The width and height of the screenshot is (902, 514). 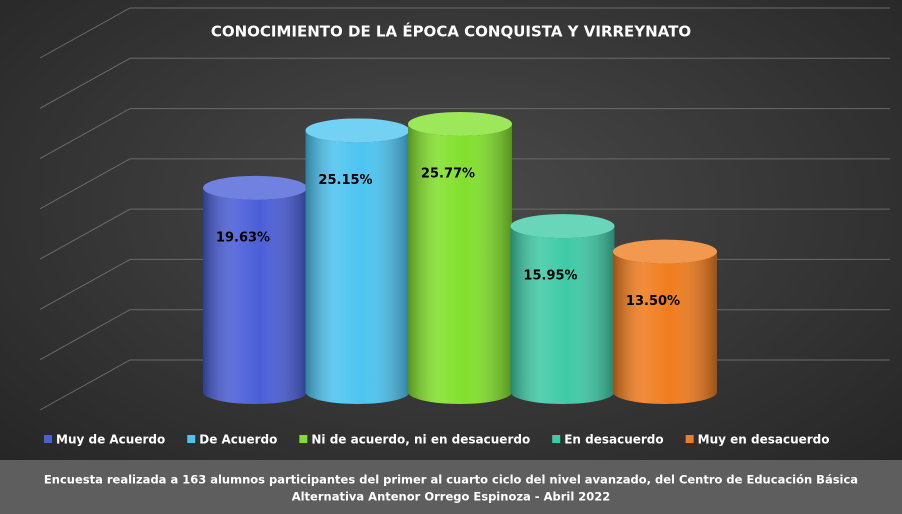 I want to click on data-label: 25.77%, so click(x=448, y=173).